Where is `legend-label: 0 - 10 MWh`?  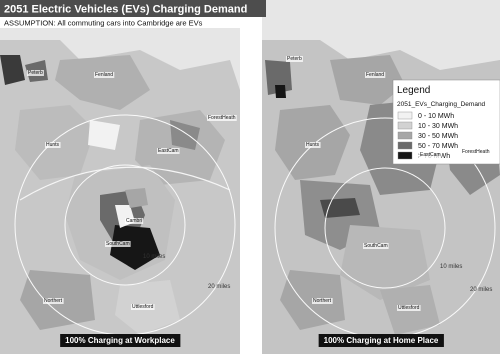
legend-label: 0 - 10 MWh is located at coordinates (436, 116).